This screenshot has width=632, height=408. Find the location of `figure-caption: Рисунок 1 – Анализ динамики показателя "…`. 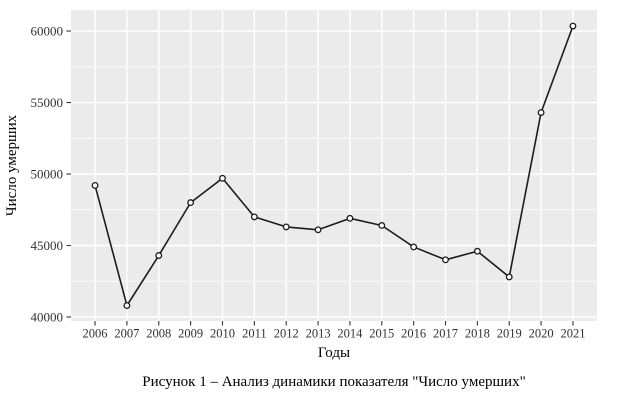

figure-caption: Рисунок 1 – Анализ динамики показателя "… is located at coordinates (334, 382).